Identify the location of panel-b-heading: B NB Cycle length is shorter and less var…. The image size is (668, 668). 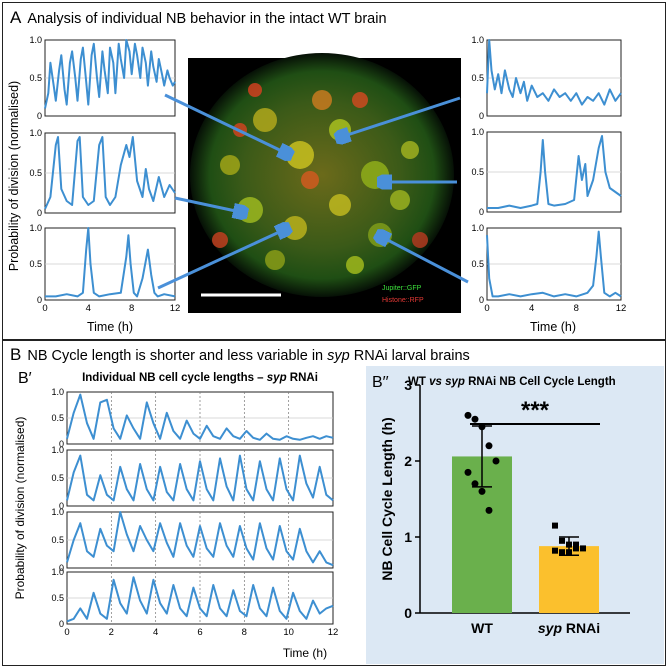
(240, 355).